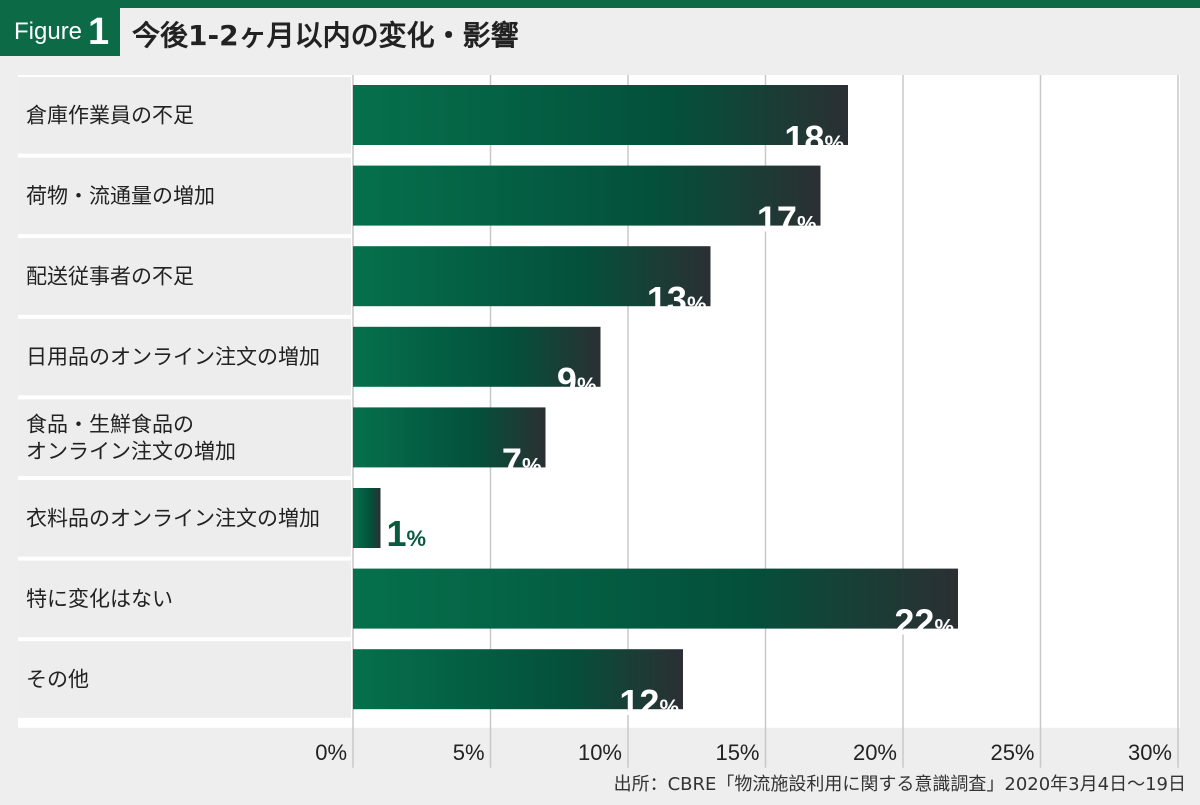 This screenshot has width=1200, height=805. Describe the element at coordinates (110, 115) in the screenshot. I see `category-label: 倉庫作業員の不足` at that location.